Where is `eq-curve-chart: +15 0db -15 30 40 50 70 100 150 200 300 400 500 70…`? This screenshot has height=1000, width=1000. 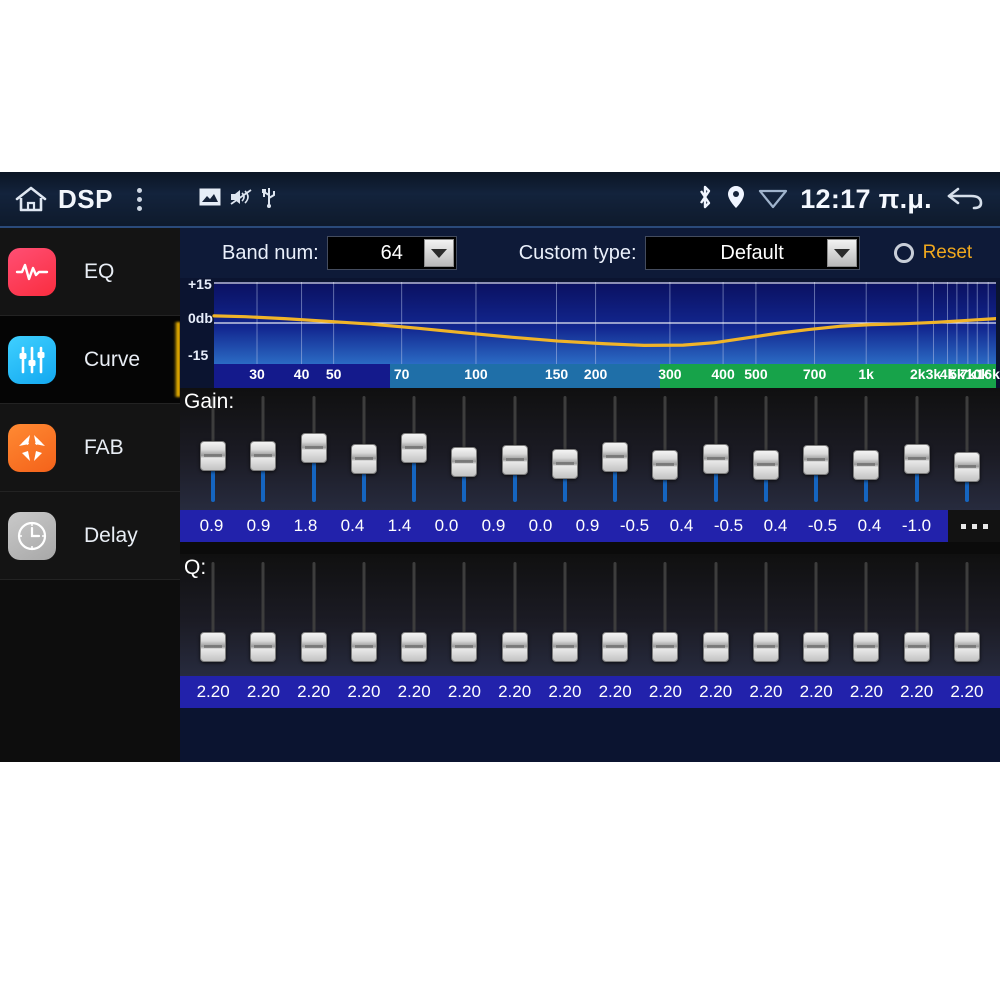
eq-curve-chart: +15 0db -15 30 40 50 70 100 150 200 300 400 500 70… is located at coordinates (592, 332).